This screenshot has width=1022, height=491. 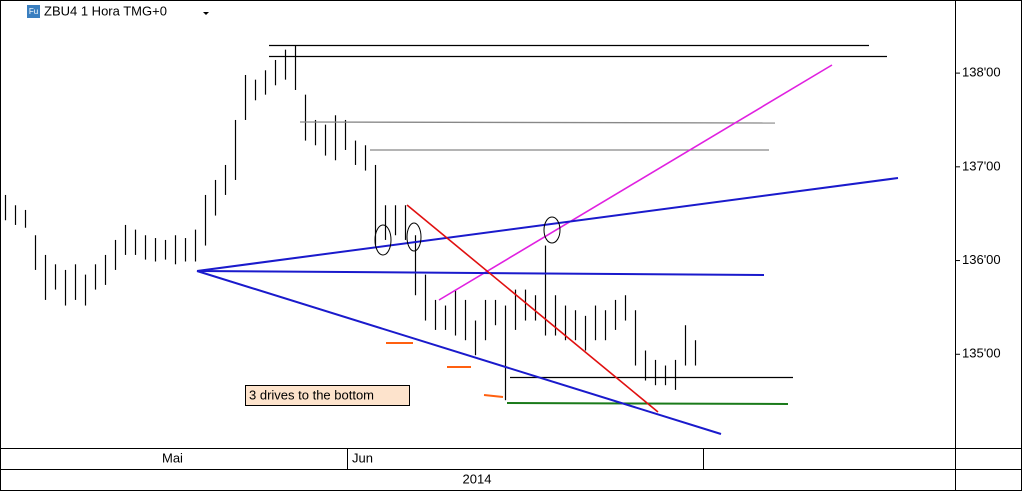 I want to click on chart-title: ZBU4 1 Hora TMG+0, so click(x=105, y=10).